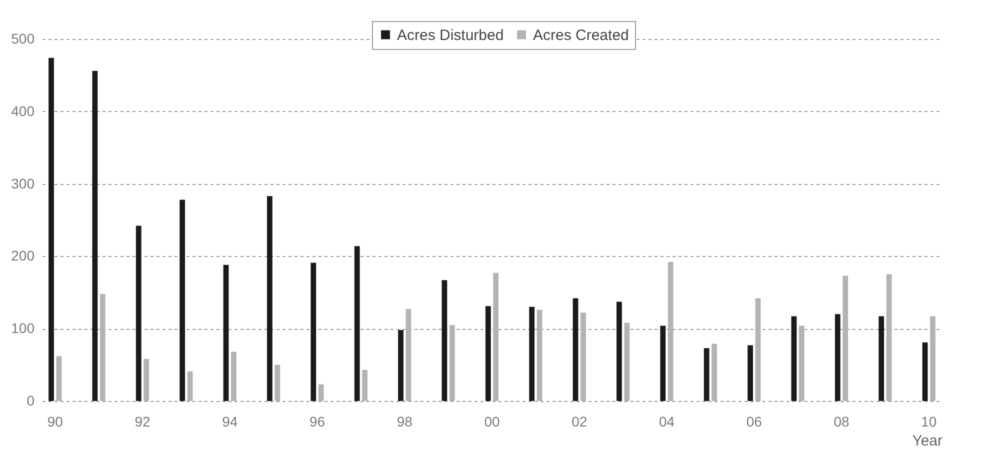 Image resolution: width=984 pixels, height=458 pixels. What do you see at coordinates (23, 110) in the screenshot?
I see `y-tick-label: 400` at bounding box center [23, 110].